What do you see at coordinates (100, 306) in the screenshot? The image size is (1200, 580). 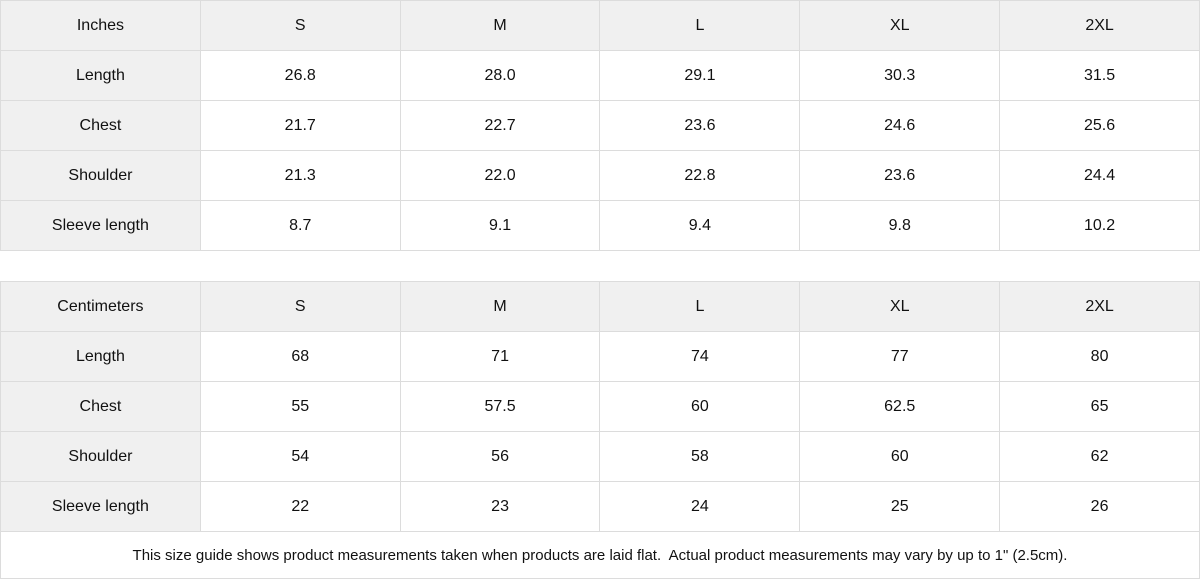 I see `unit-header-cell: Centimeters` at bounding box center [100, 306].